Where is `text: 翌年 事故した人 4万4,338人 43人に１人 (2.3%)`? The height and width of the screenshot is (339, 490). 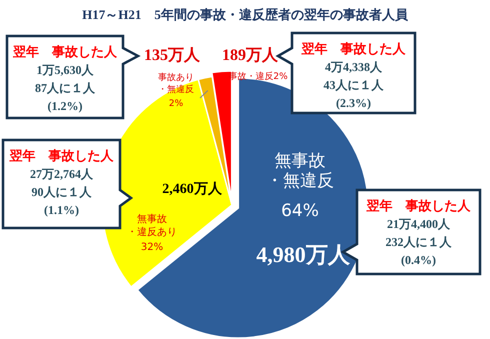 text: 翌年 事故した人 4万4,338人 43人に１人 (2.3%) is located at coordinates (353, 75).